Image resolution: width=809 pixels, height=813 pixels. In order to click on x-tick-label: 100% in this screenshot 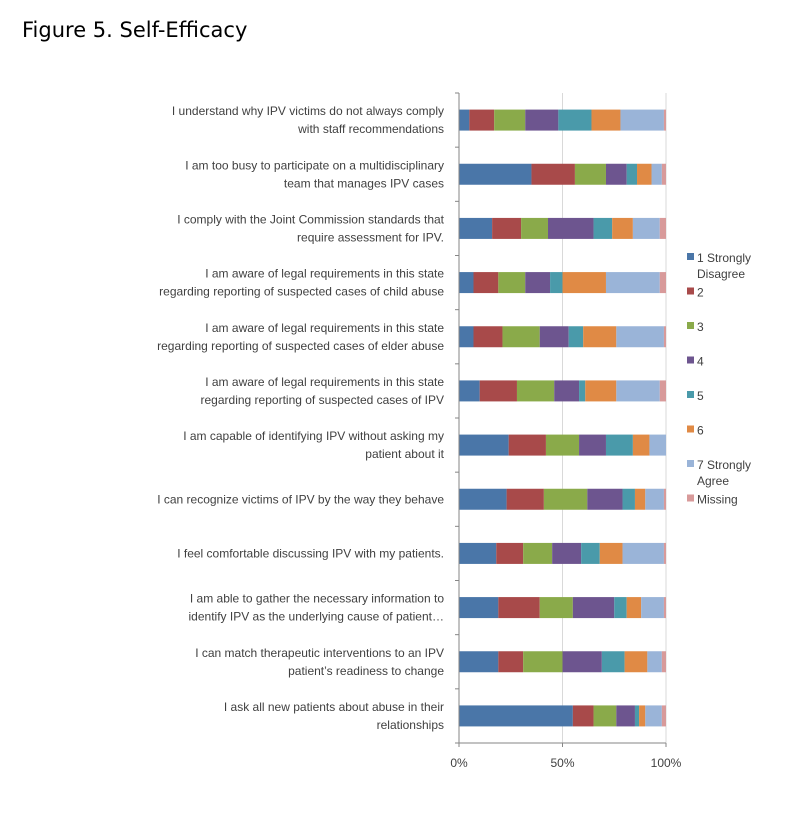, I will do `click(666, 763)`.